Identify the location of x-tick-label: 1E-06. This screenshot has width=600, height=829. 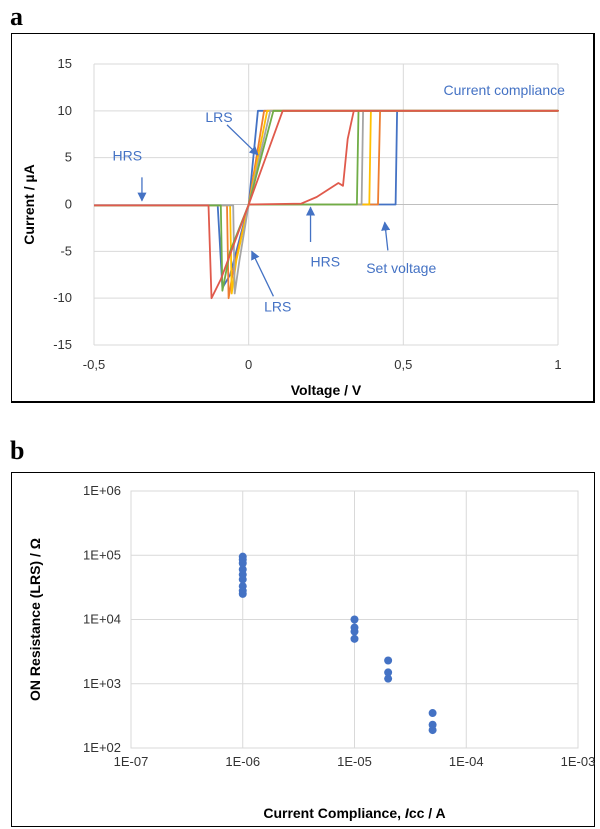
(242, 761).